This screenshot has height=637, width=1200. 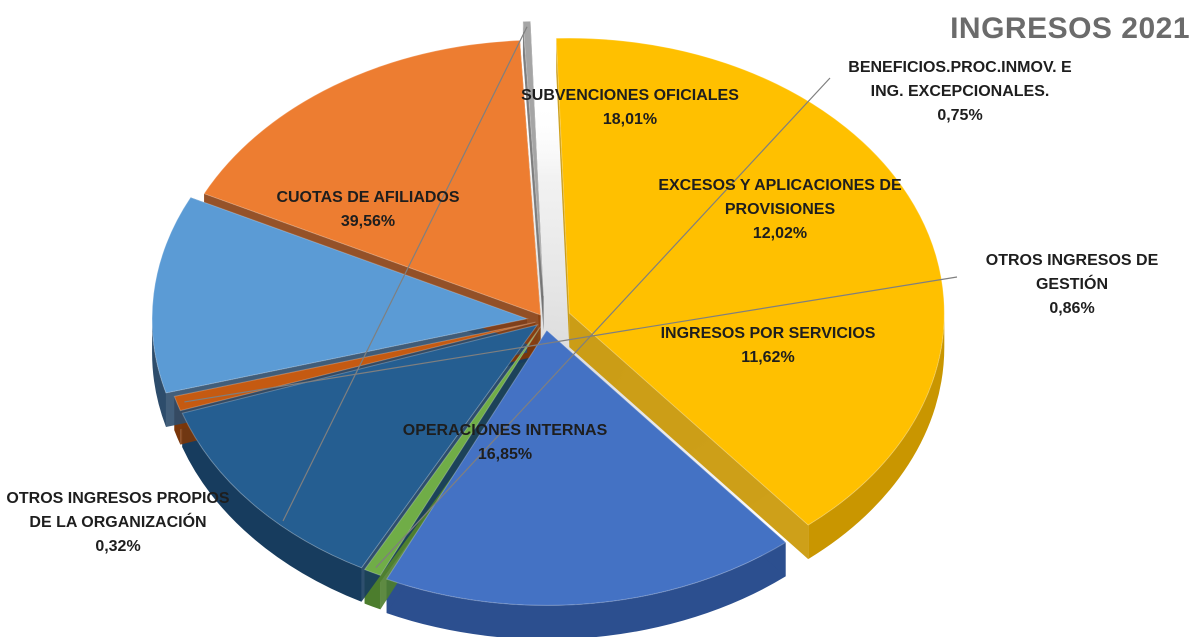 What do you see at coordinates (780, 185) in the screenshot?
I see `label-name-3-0: EXCESOS Y APLICACIONES DE` at bounding box center [780, 185].